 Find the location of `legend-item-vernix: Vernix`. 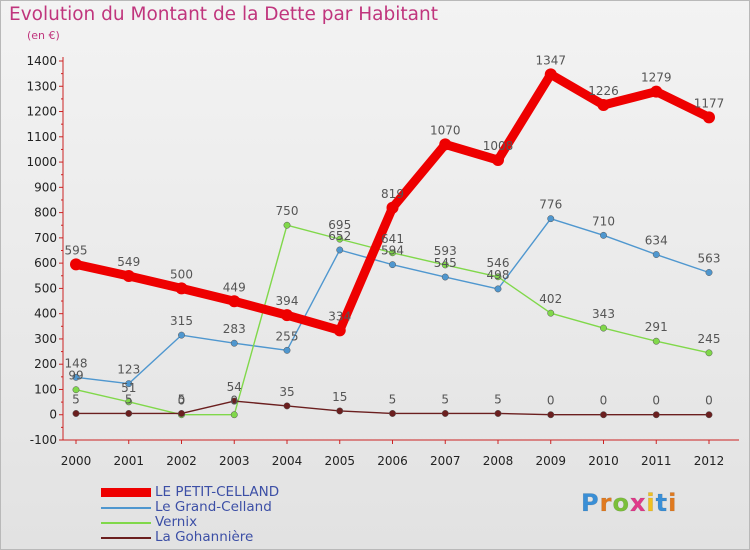

legend-item-vernix: Vernix is located at coordinates (221, 522).